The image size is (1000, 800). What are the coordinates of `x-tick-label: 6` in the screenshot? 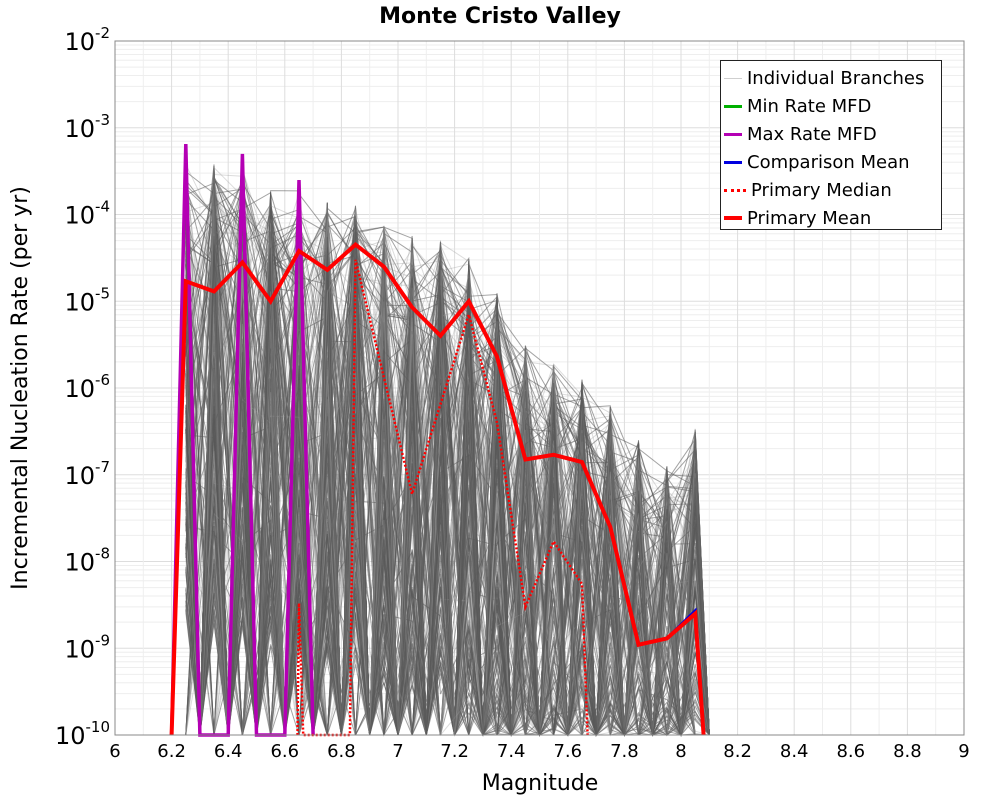 It's located at (114, 751).